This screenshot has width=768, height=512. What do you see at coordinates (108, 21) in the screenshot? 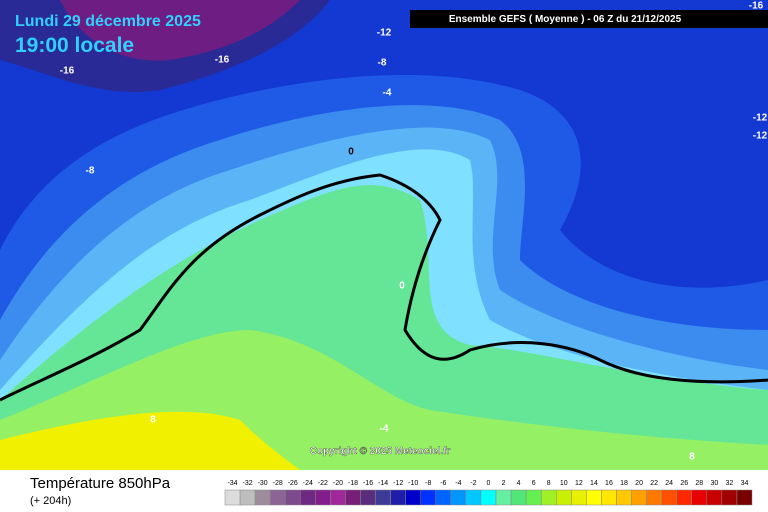
I see `forecast-date: Lundi 29 décembre 2025` at bounding box center [108, 21].